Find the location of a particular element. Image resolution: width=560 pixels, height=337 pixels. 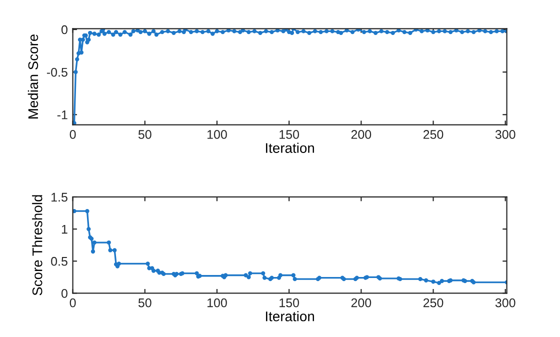

y-tick-label: 1 is located at coordinates (65, 229).